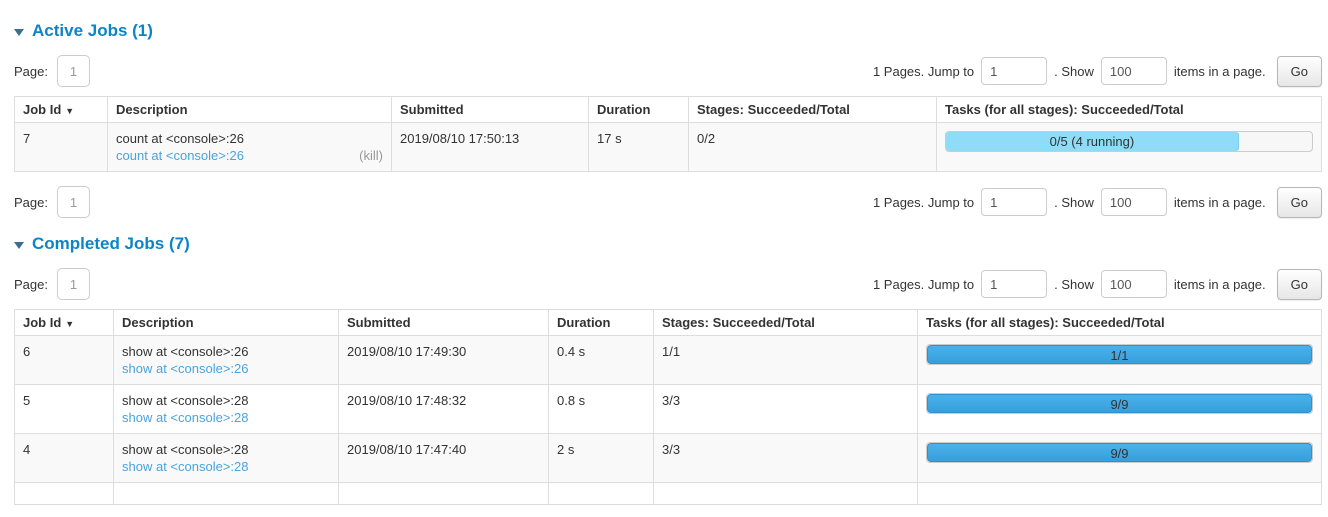  I want to click on submitted-cell: 2019/08/10 17:48:32, so click(443, 409).